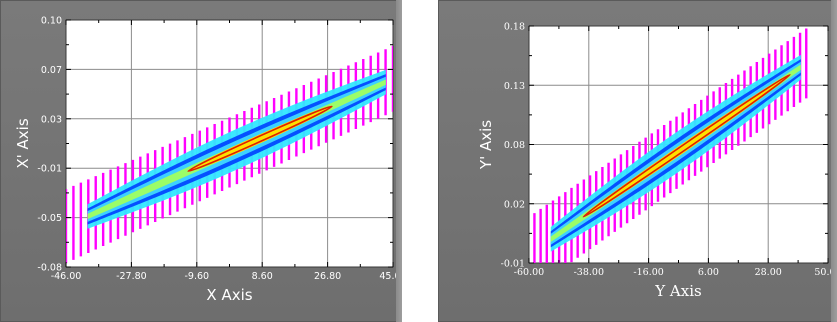  I want to click on x-tick-label: 8.60, so click(262, 276).